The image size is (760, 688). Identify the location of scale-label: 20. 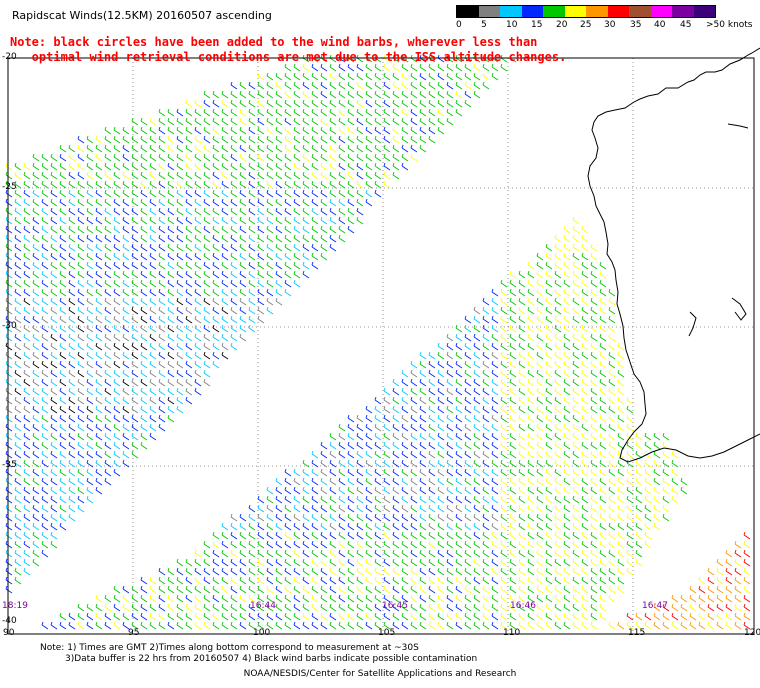
(562, 25).